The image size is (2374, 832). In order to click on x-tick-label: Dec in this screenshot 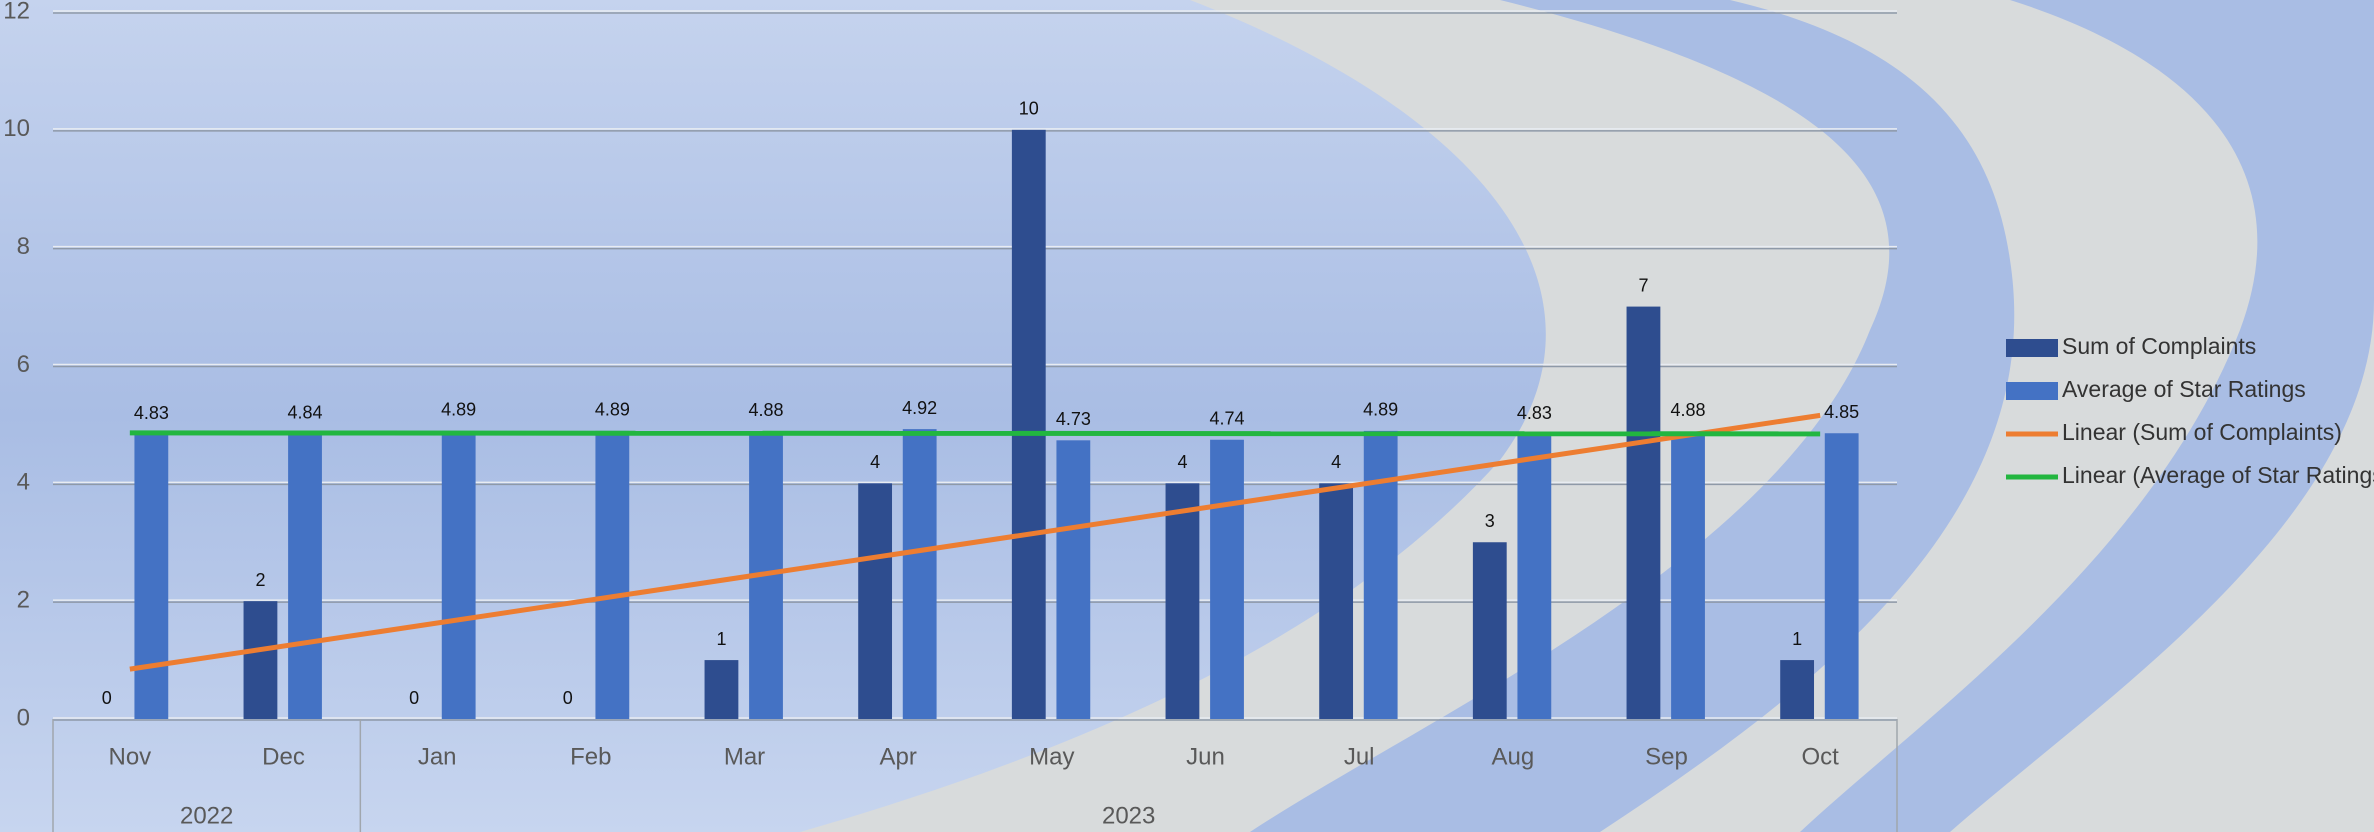, I will do `click(283, 756)`.